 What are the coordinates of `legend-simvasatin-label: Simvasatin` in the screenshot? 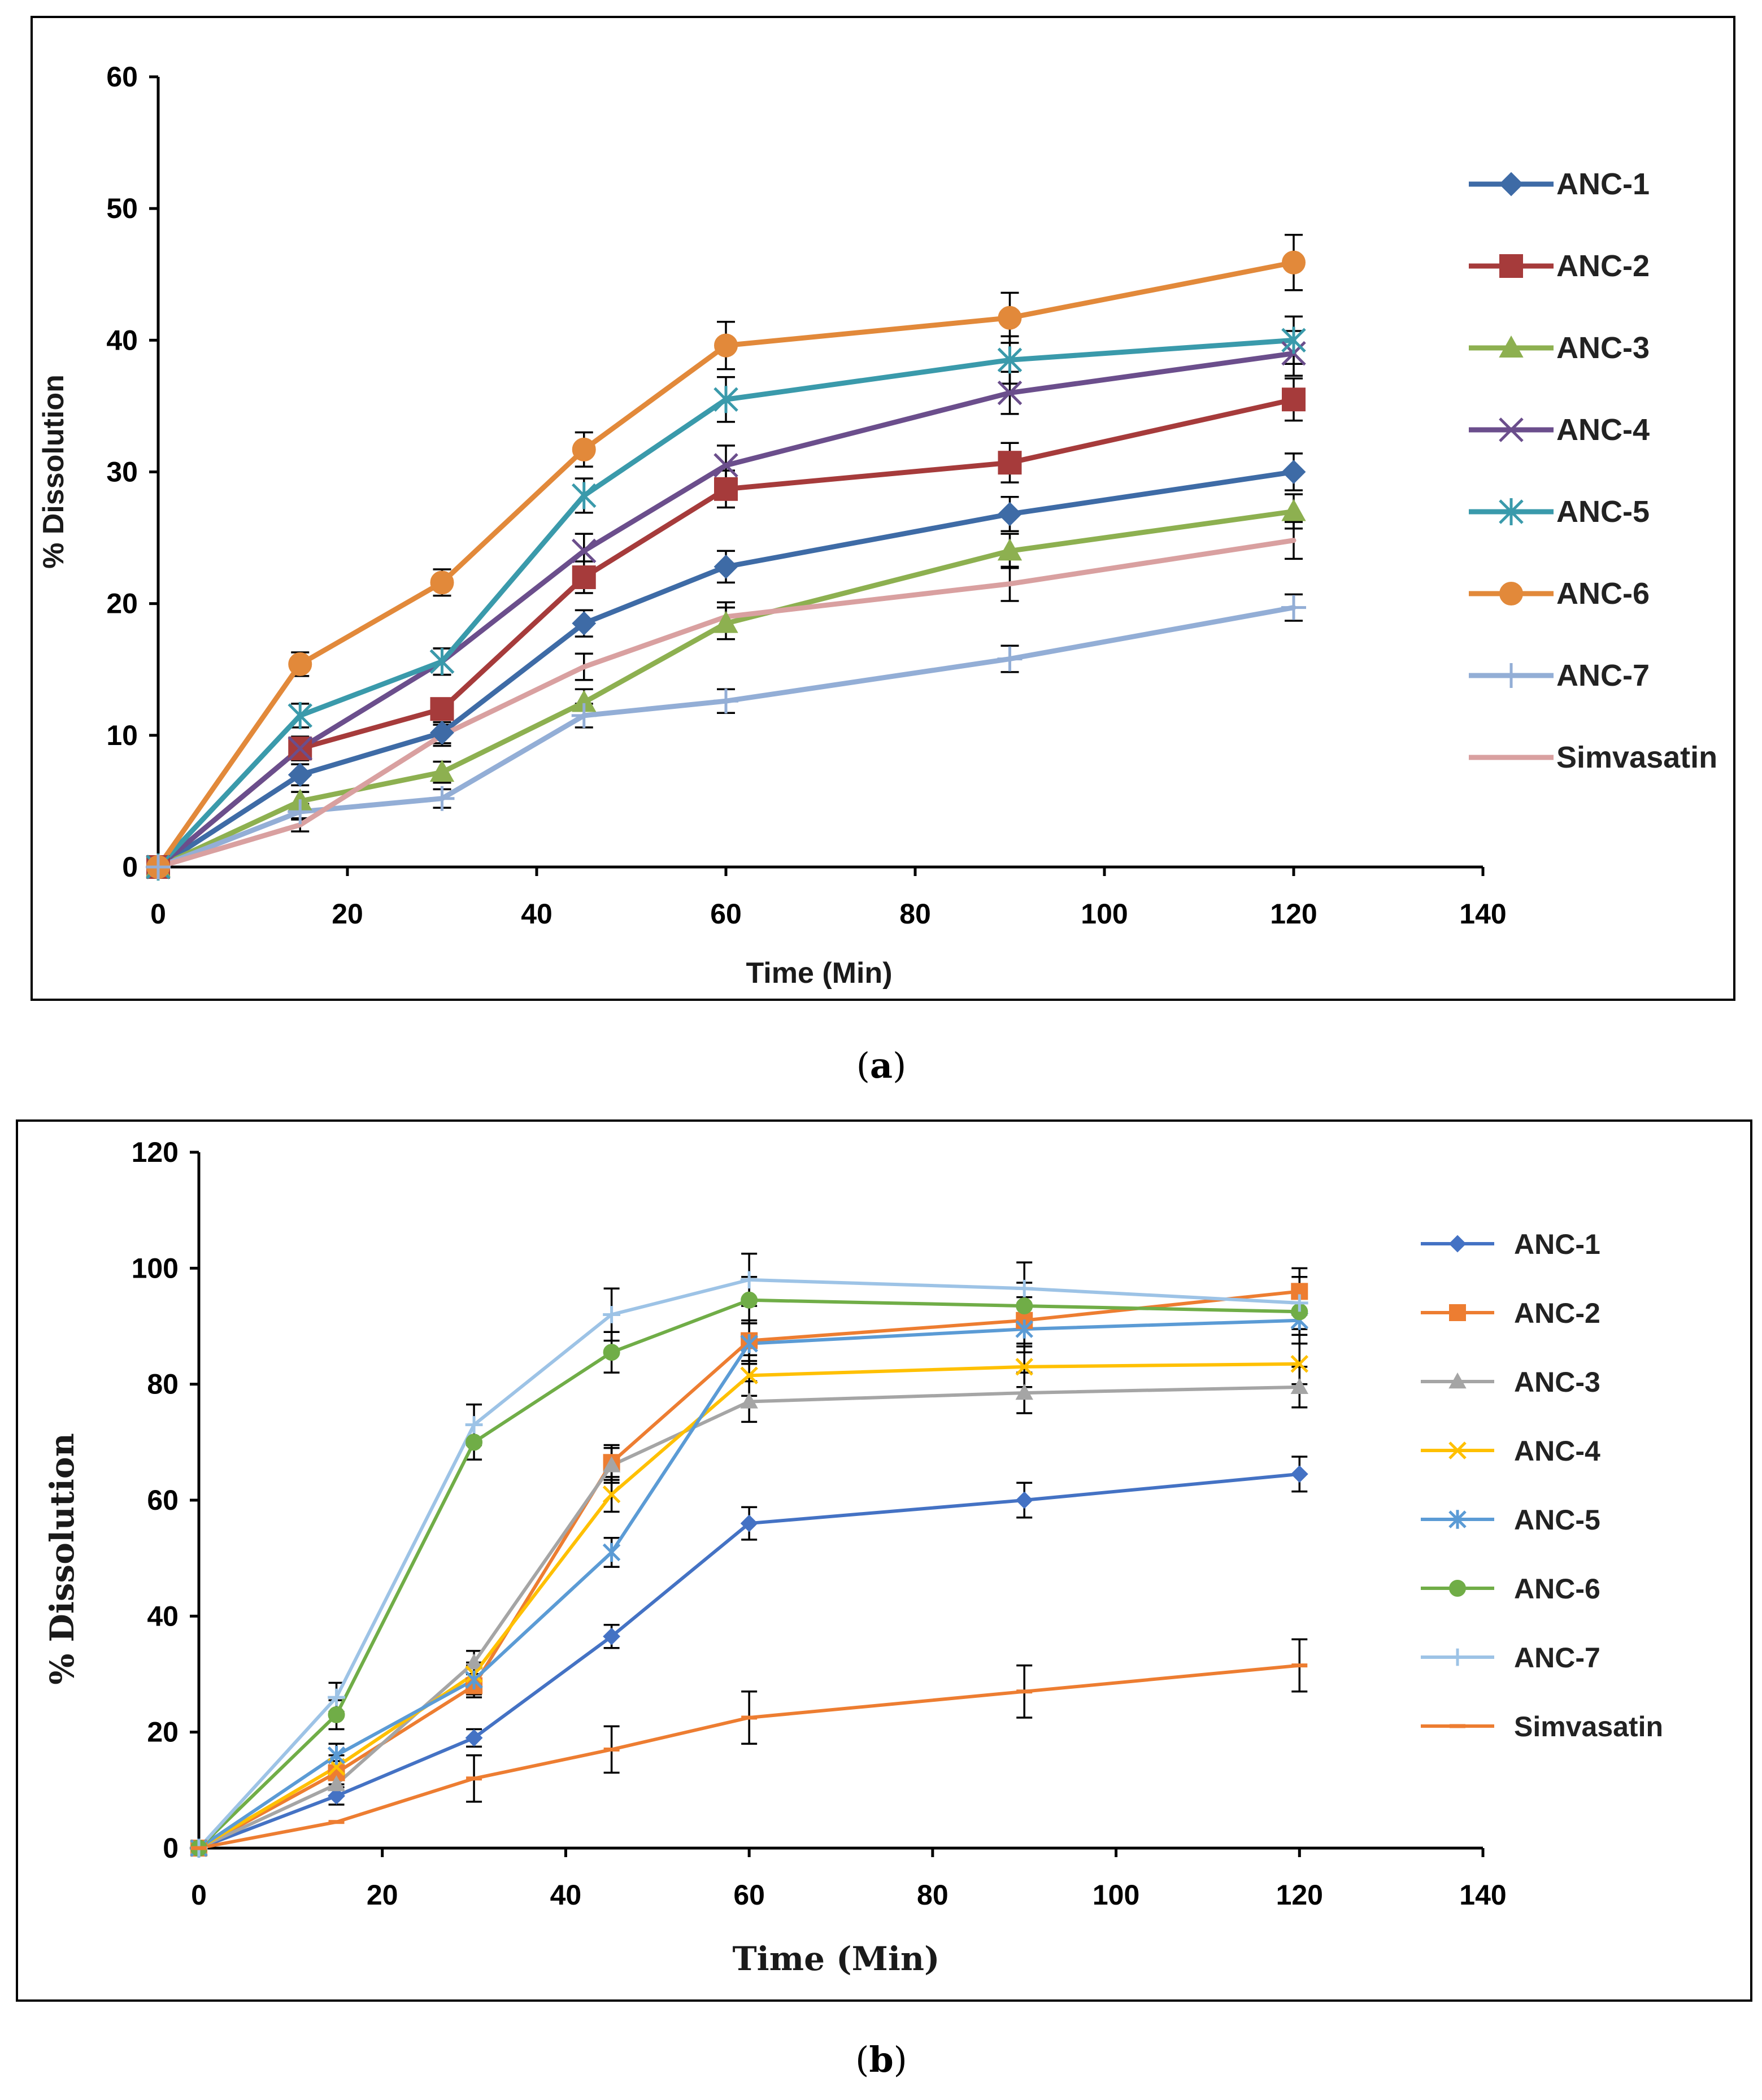 It's located at (1588, 1727).